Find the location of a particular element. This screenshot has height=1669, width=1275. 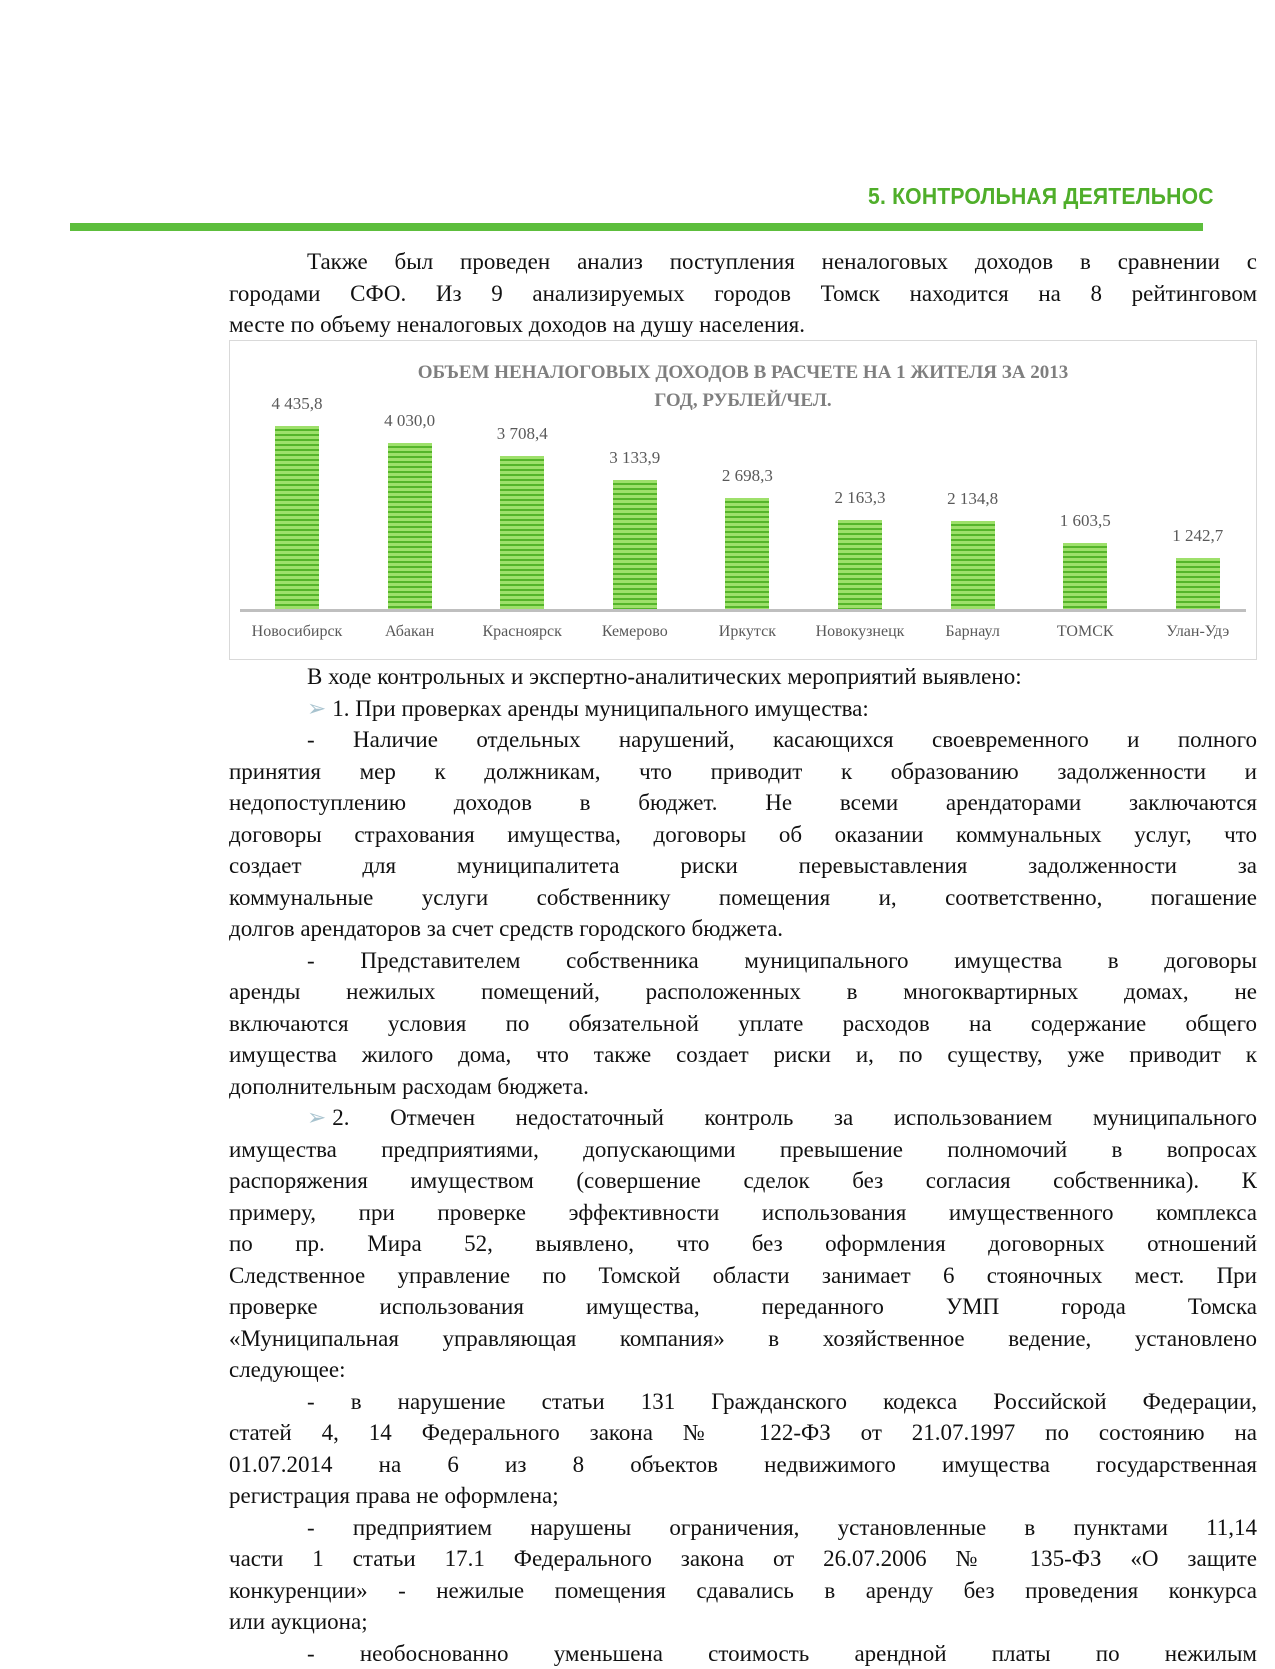

category-label: Кемерово is located at coordinates (635, 632).